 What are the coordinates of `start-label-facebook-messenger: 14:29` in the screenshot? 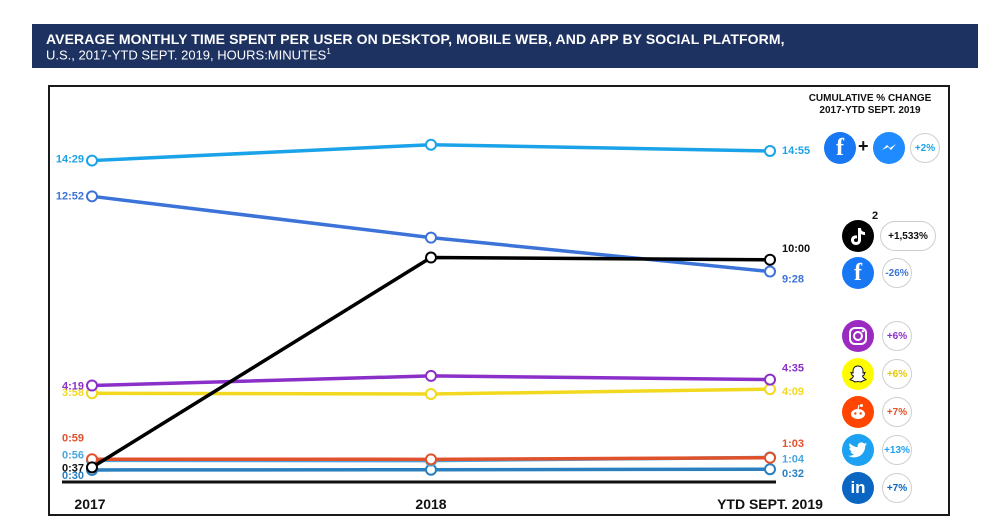 It's located at (70, 160).